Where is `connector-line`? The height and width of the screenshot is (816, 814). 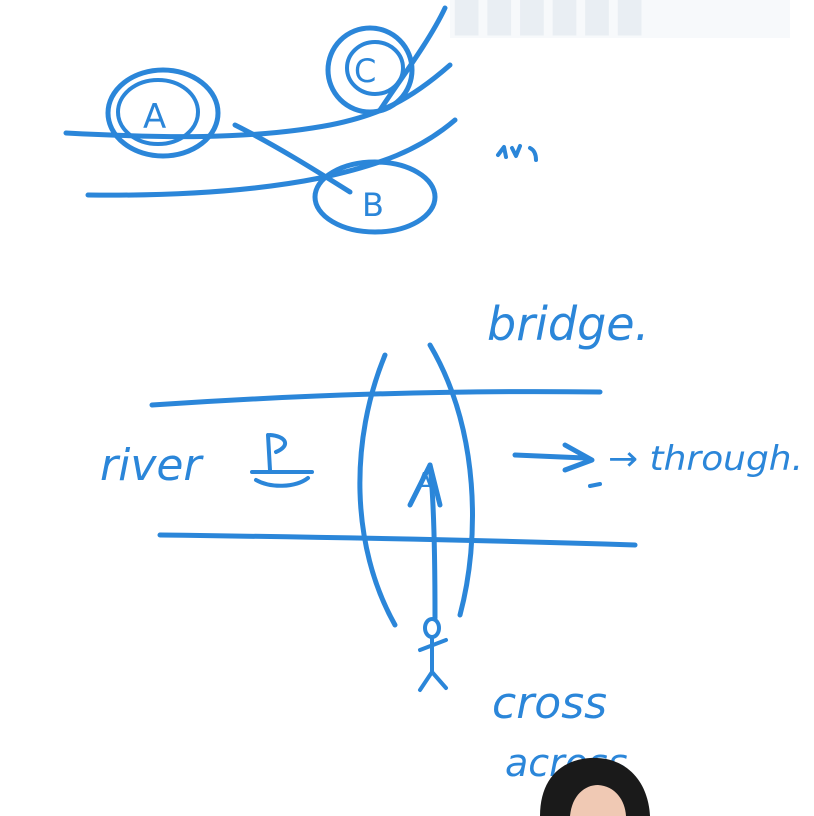
connector-line is located at coordinates (292, 158).